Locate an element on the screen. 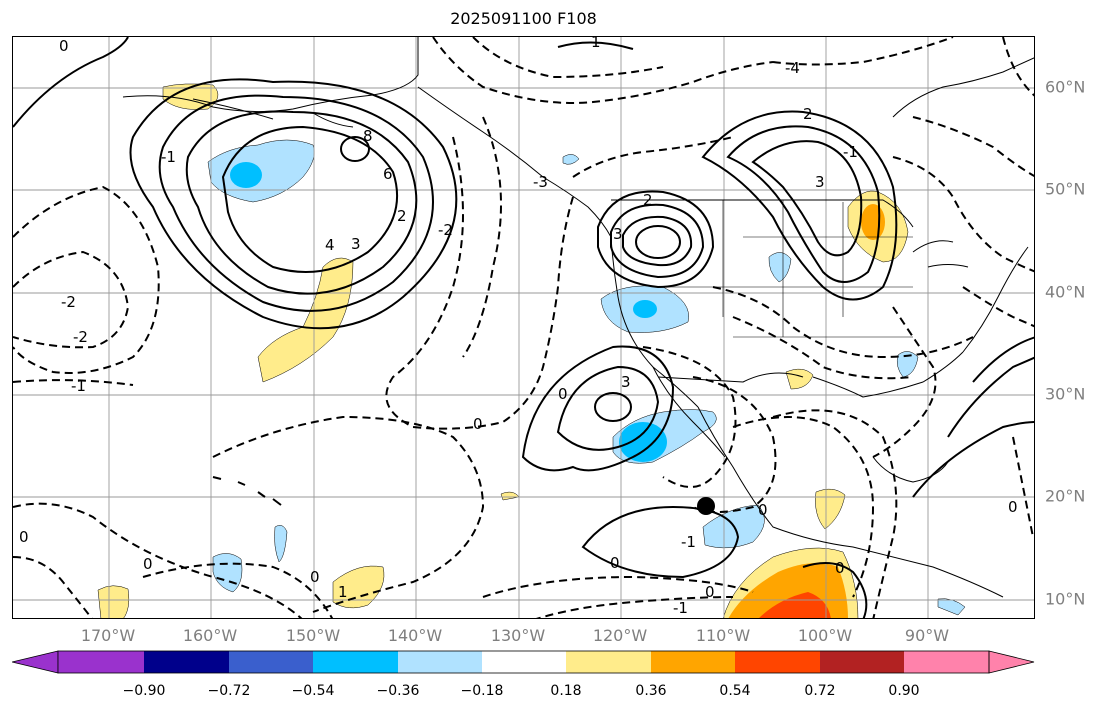 The height and width of the screenshot is (712, 1105). clabel-neg-one-4: -1 is located at coordinates (688, 542).